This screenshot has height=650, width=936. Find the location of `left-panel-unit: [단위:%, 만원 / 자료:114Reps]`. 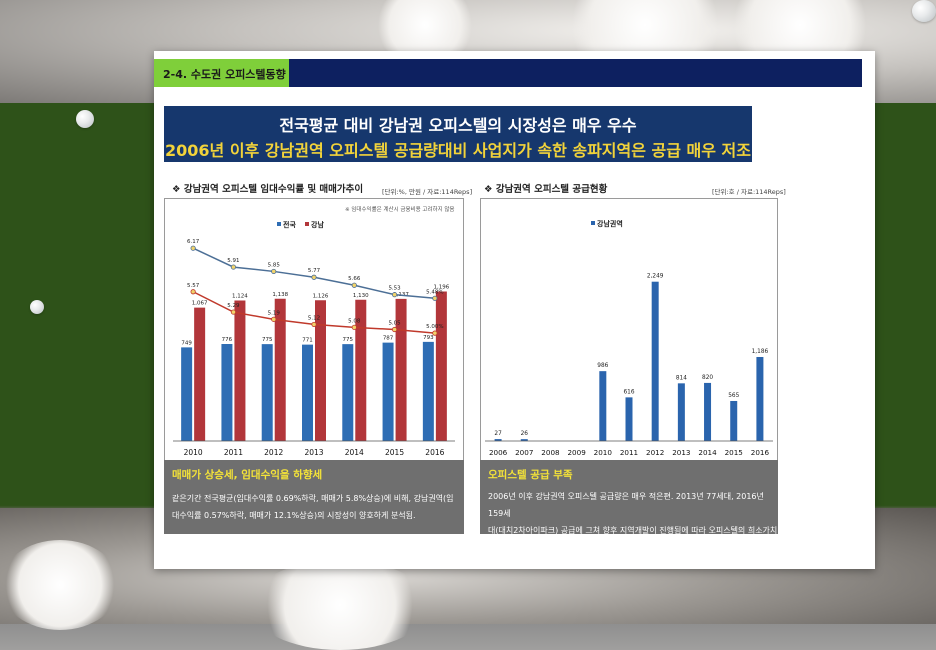

left-panel-unit: [단위:%, 만원 / 자료:114Reps] is located at coordinates (427, 192).